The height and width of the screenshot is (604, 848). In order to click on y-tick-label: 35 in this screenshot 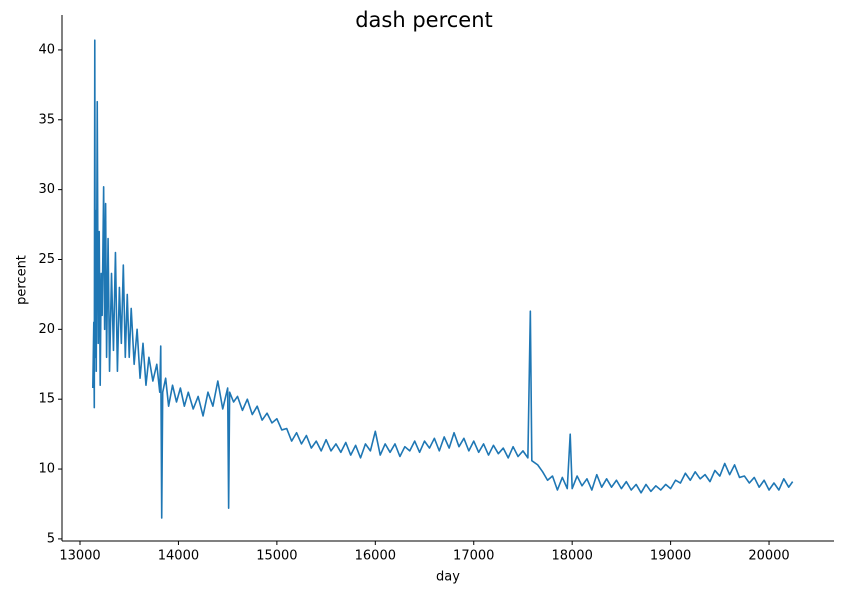, I will do `click(46, 119)`.